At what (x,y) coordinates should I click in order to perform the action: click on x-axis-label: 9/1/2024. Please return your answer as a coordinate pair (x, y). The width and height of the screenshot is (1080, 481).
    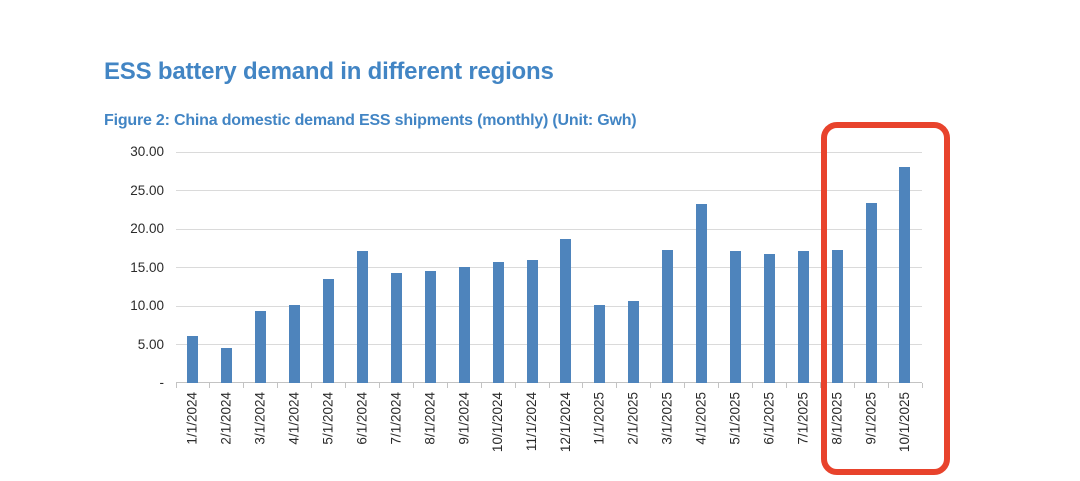
    Looking at the image, I should click on (464, 418).